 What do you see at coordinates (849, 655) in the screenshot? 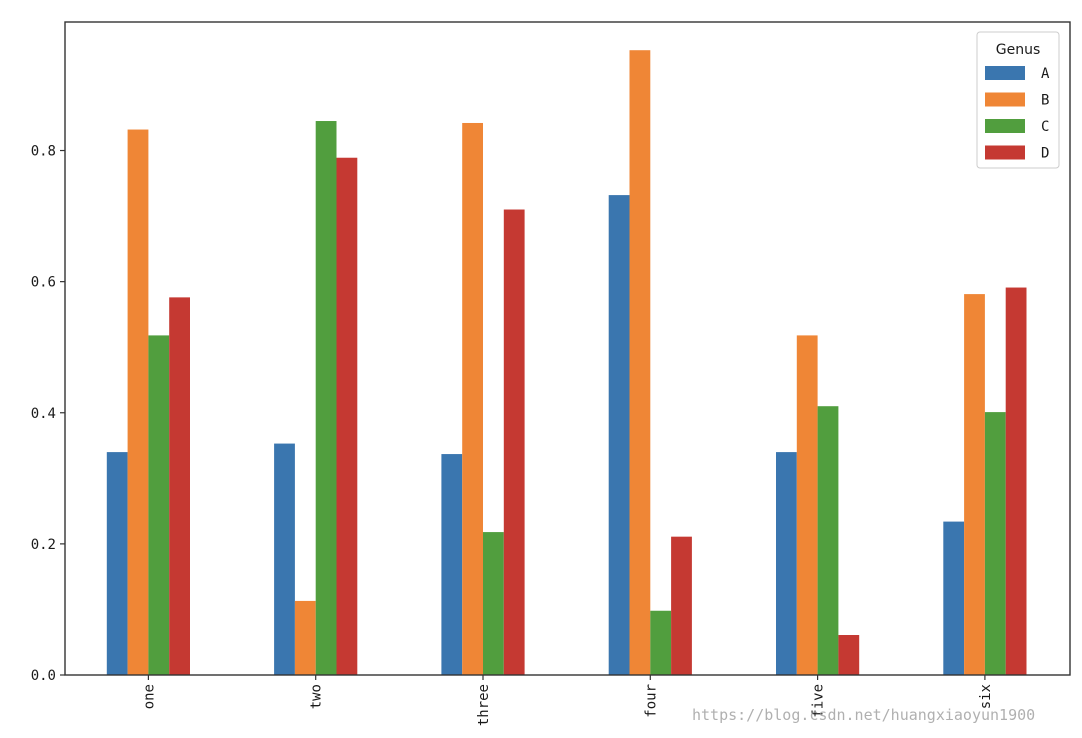
I see `bar-D-five` at bounding box center [849, 655].